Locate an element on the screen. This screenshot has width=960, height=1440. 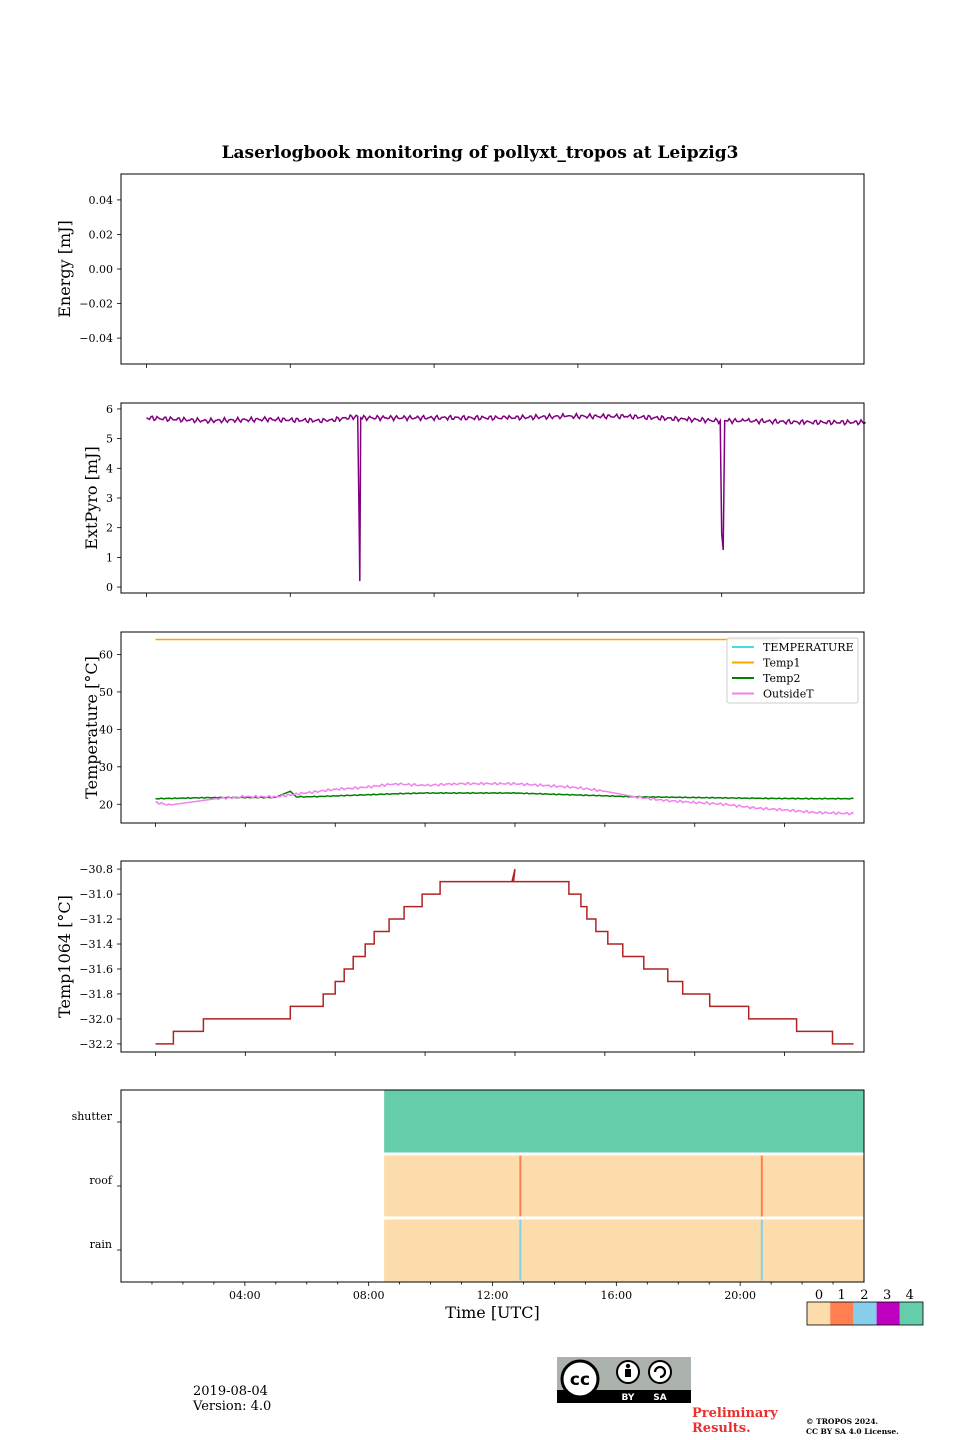
colorbar-label-4: 4 is located at coordinates (910, 1295).